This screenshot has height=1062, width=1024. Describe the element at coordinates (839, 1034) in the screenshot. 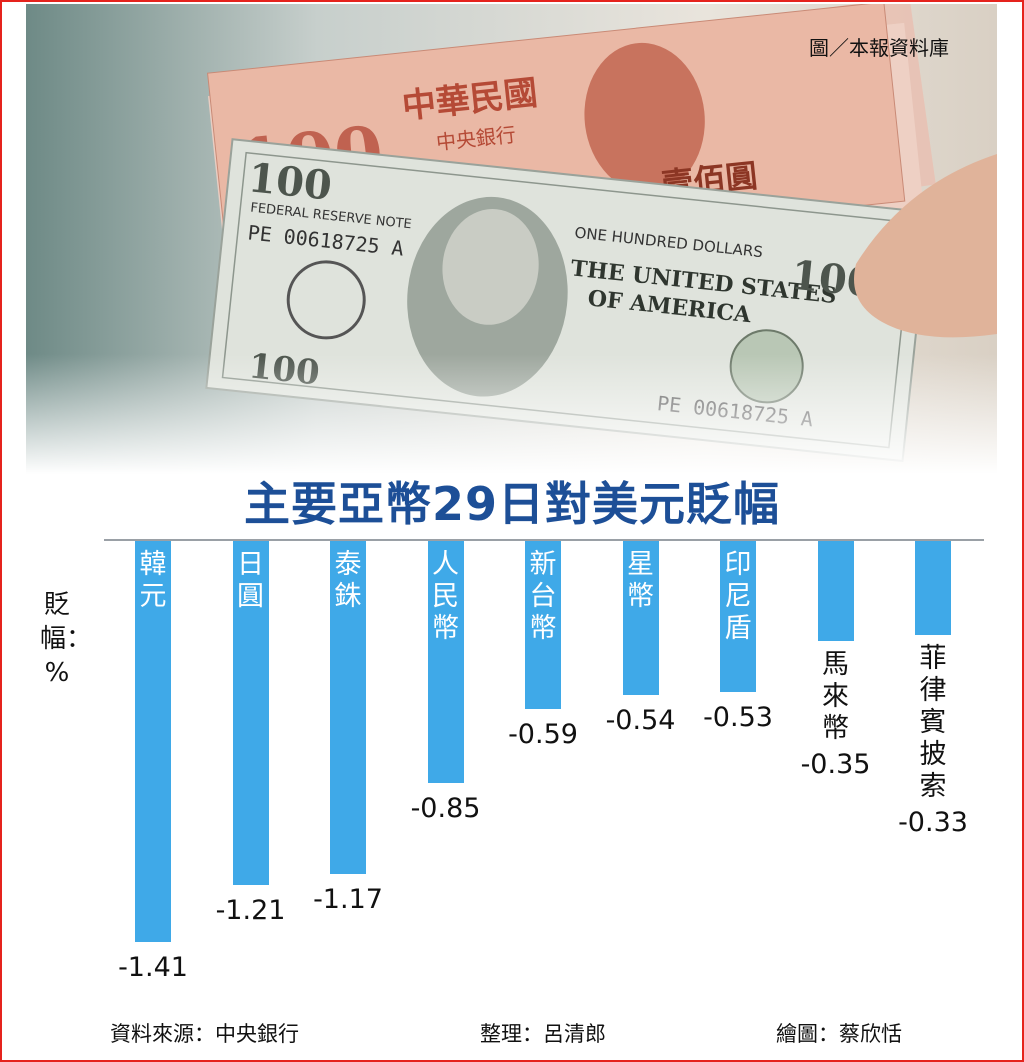

I see `footer-drawn: 繪圖：蔡欣恬` at that location.